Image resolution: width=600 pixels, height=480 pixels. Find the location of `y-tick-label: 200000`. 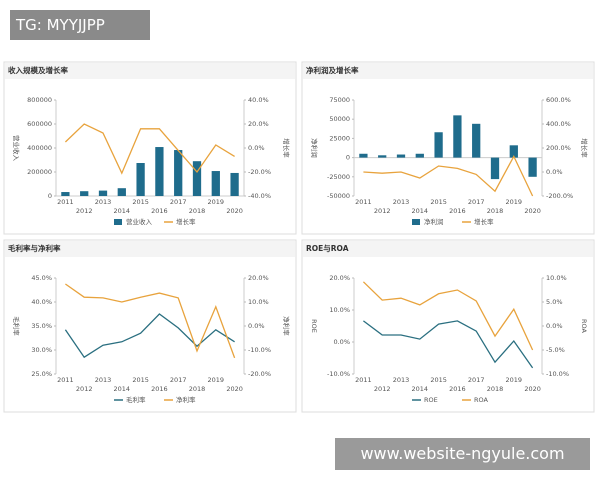

y-tick-label: 200000 is located at coordinates (39, 172).